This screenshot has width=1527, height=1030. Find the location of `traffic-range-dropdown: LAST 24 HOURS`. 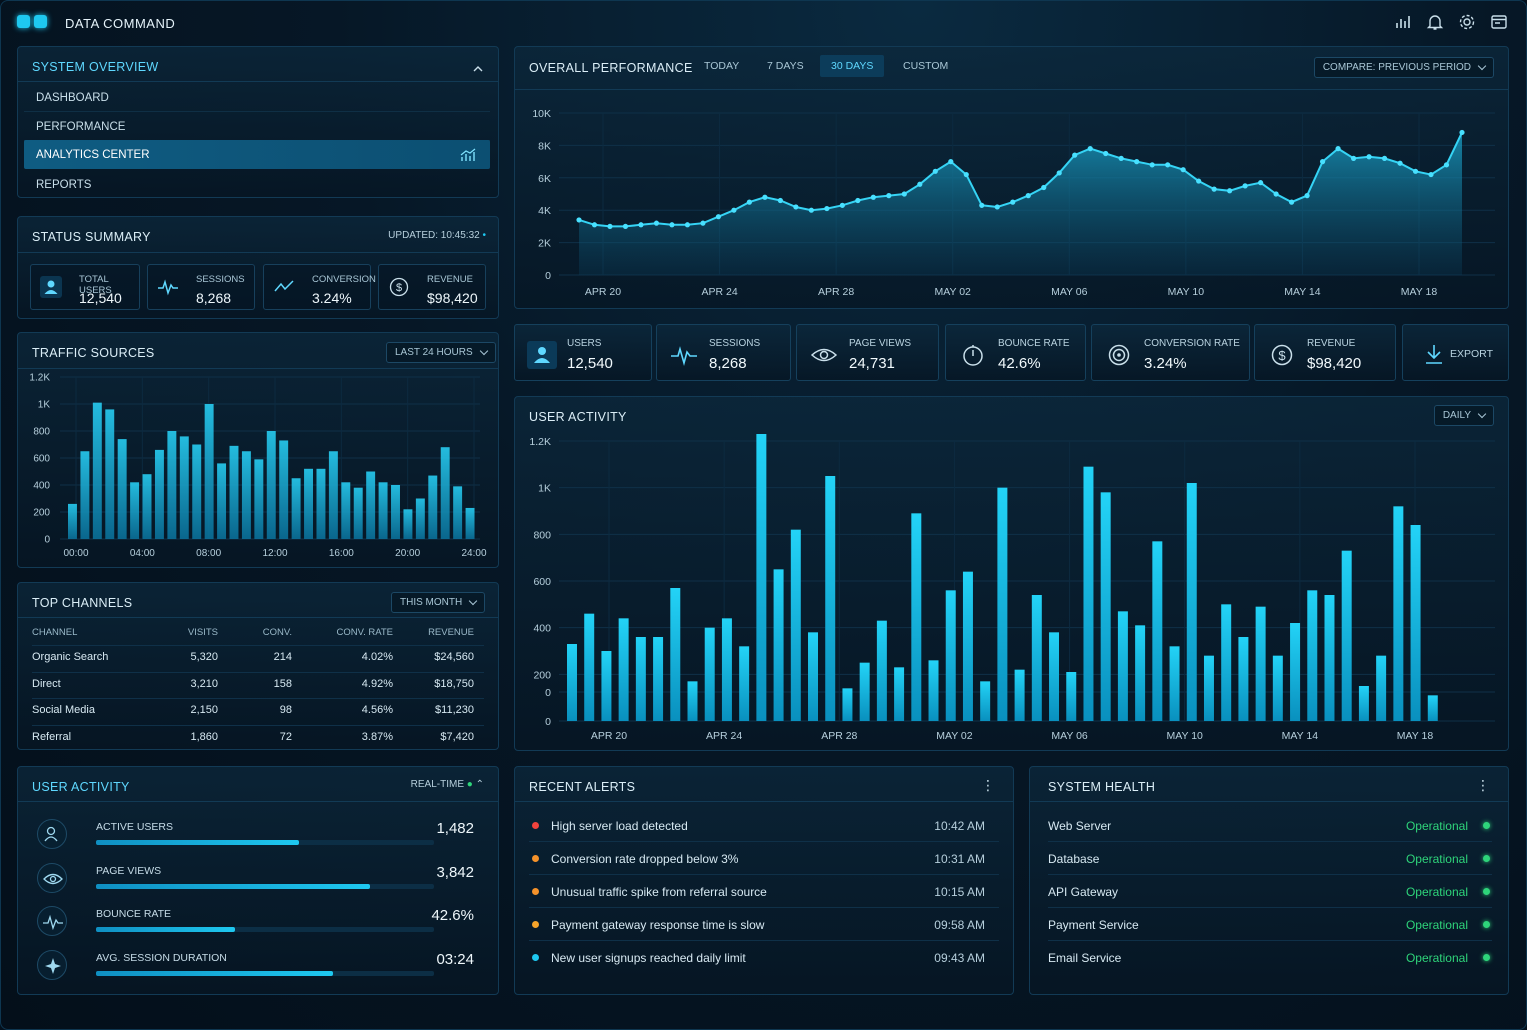

traffic-range-dropdown: LAST 24 HOURS is located at coordinates (441, 352).